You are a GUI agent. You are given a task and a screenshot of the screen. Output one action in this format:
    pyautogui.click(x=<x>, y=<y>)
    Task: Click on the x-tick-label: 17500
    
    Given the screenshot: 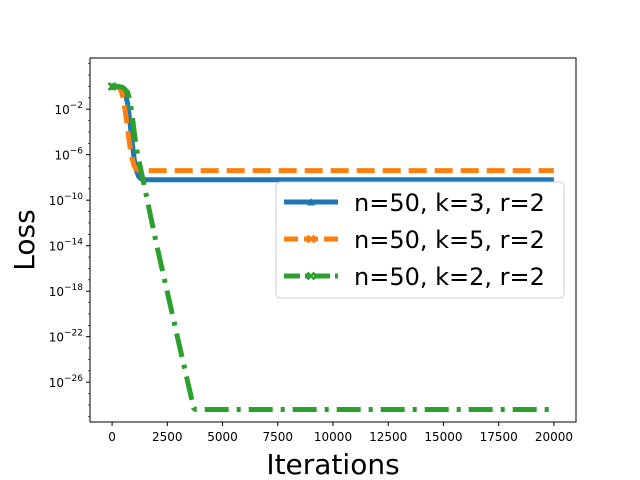 What is the action you would take?
    pyautogui.click(x=499, y=437)
    